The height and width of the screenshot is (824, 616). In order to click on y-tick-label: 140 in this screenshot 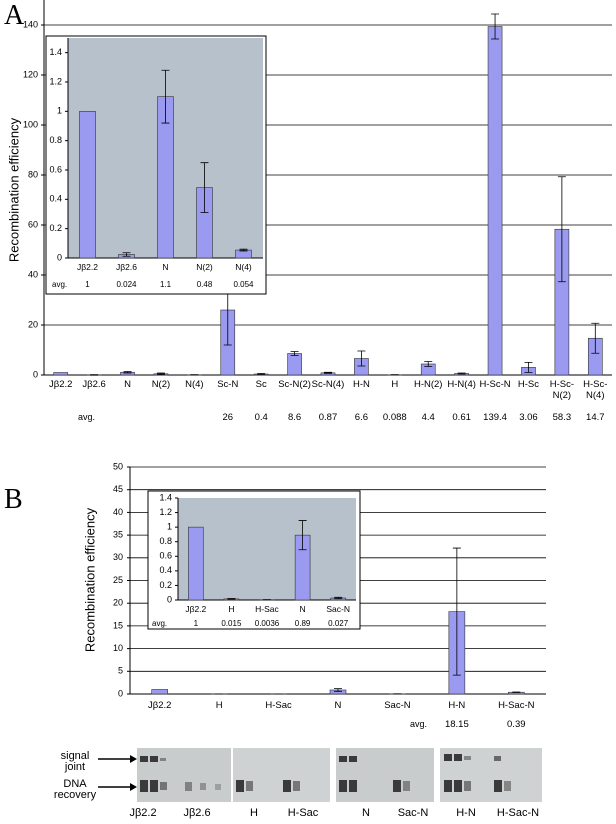, I will do `click(30, 24)`.